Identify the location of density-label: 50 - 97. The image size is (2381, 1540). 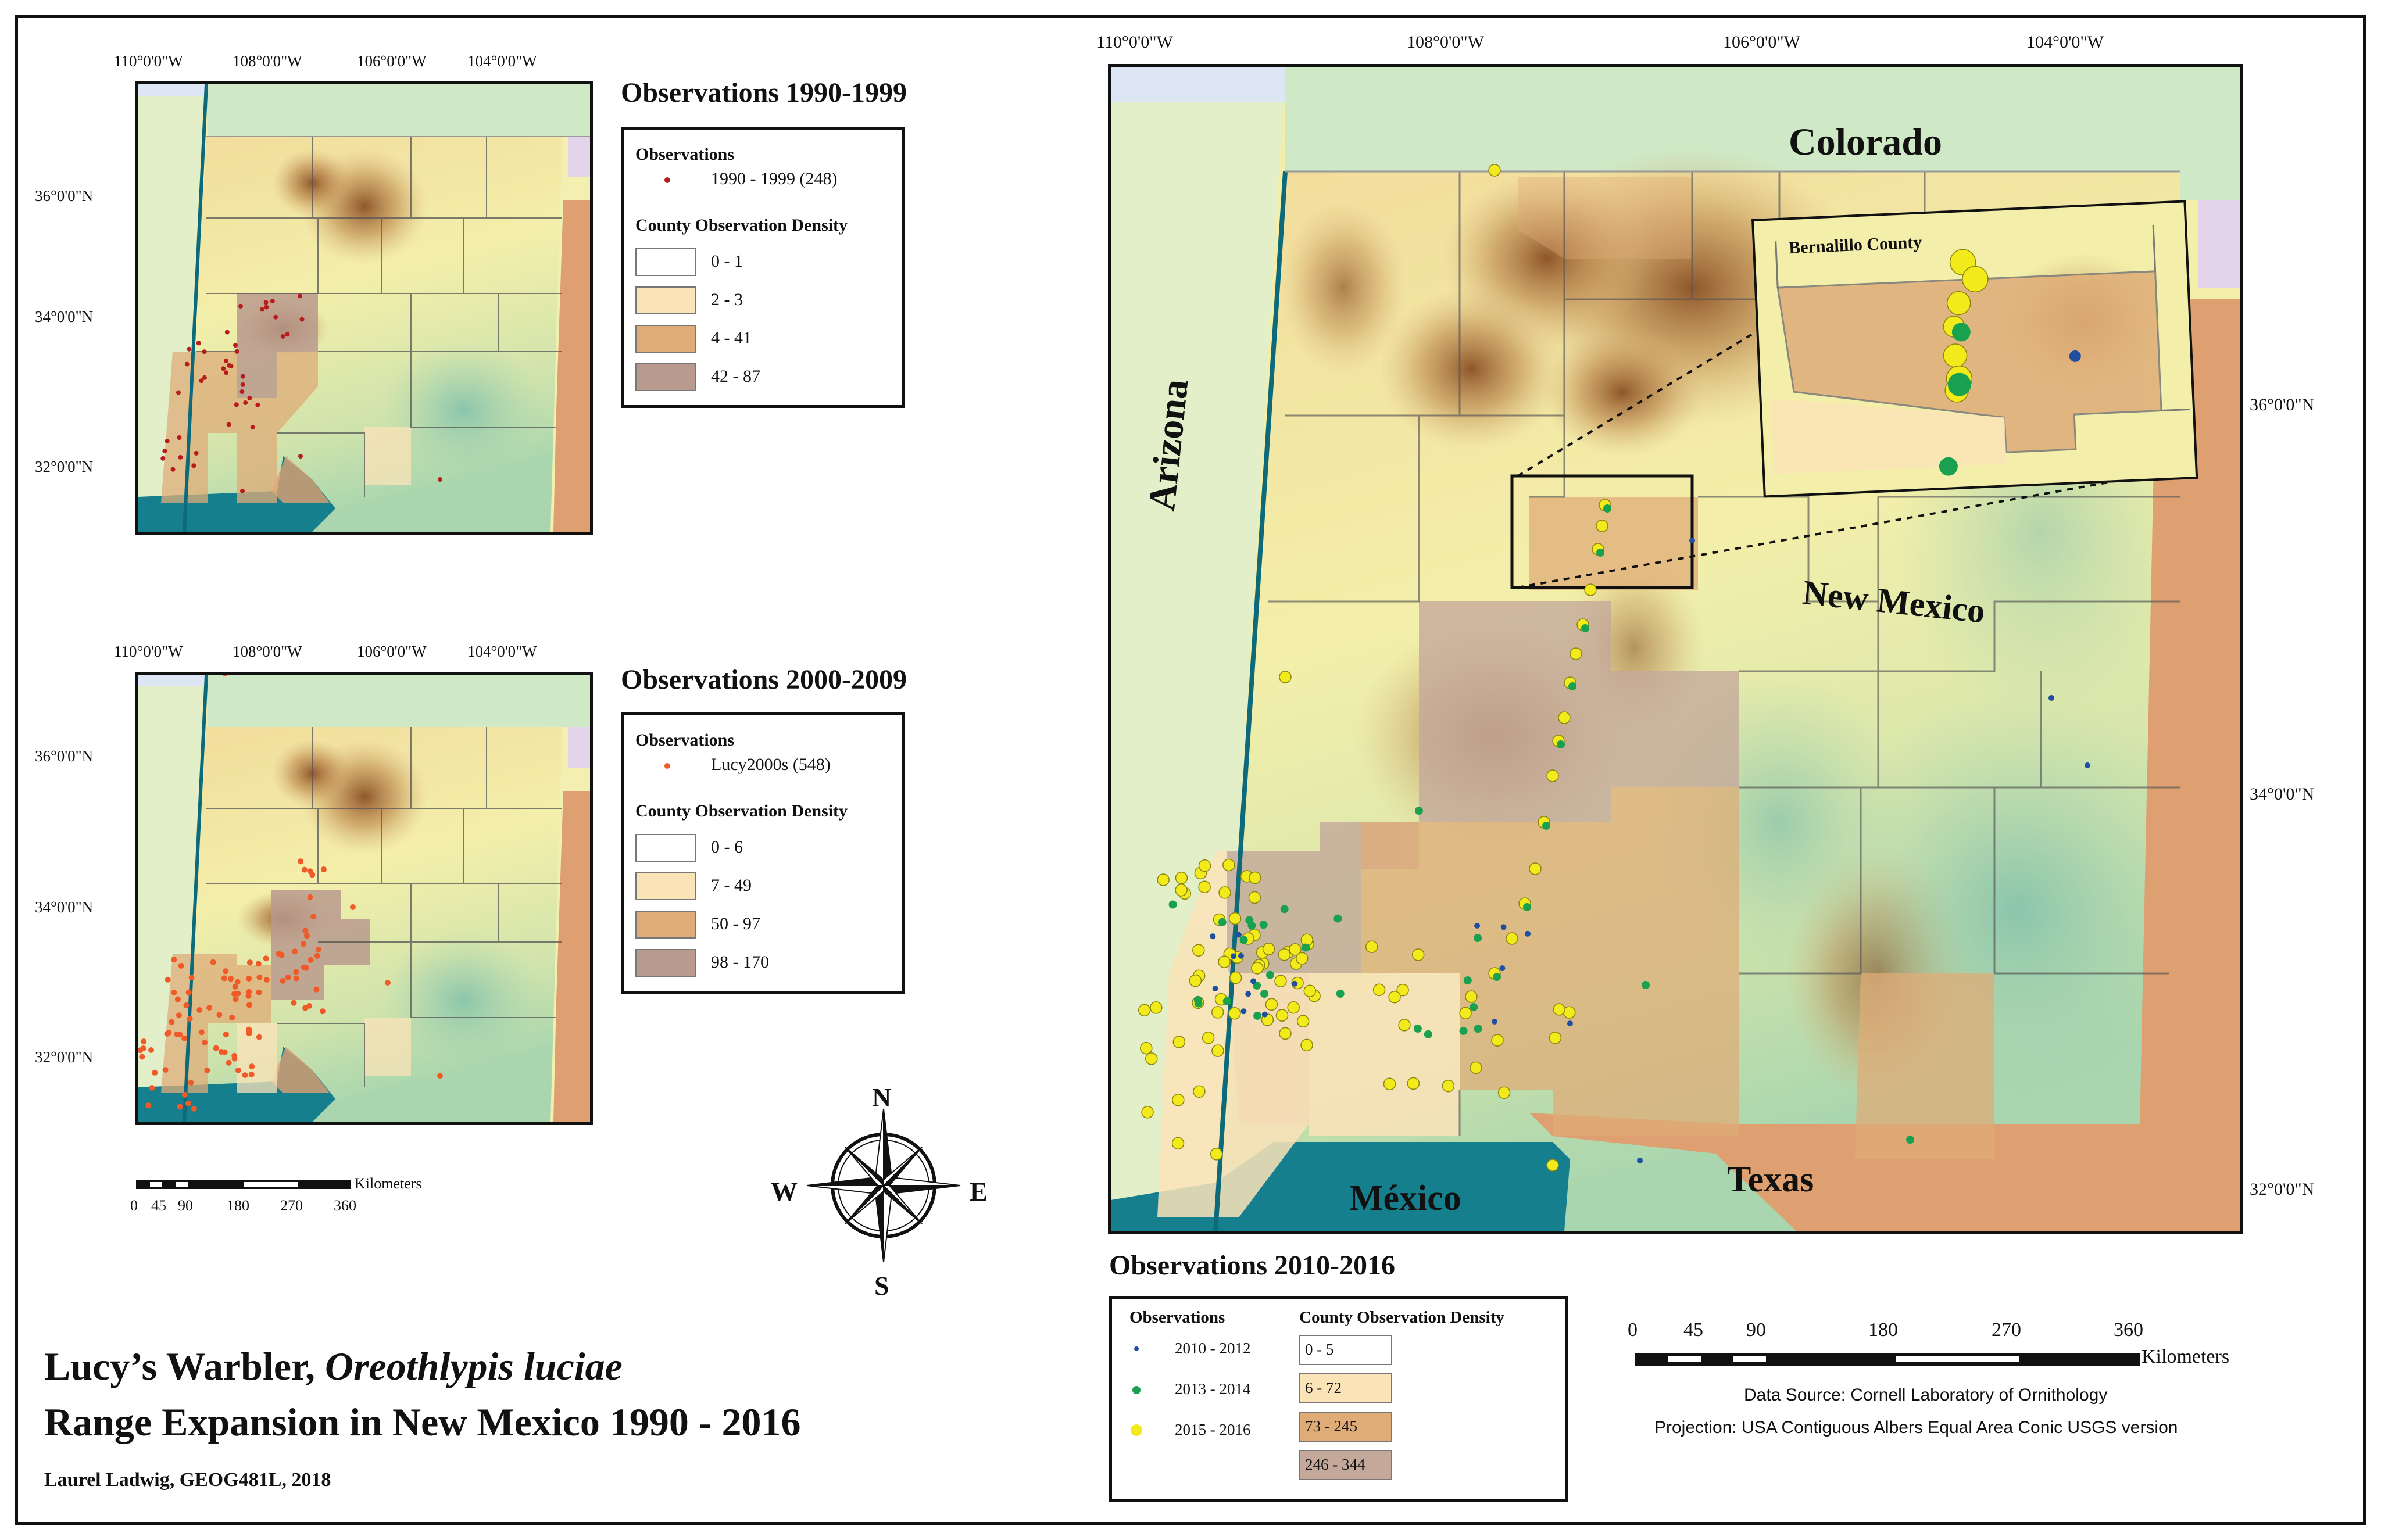
(735, 923).